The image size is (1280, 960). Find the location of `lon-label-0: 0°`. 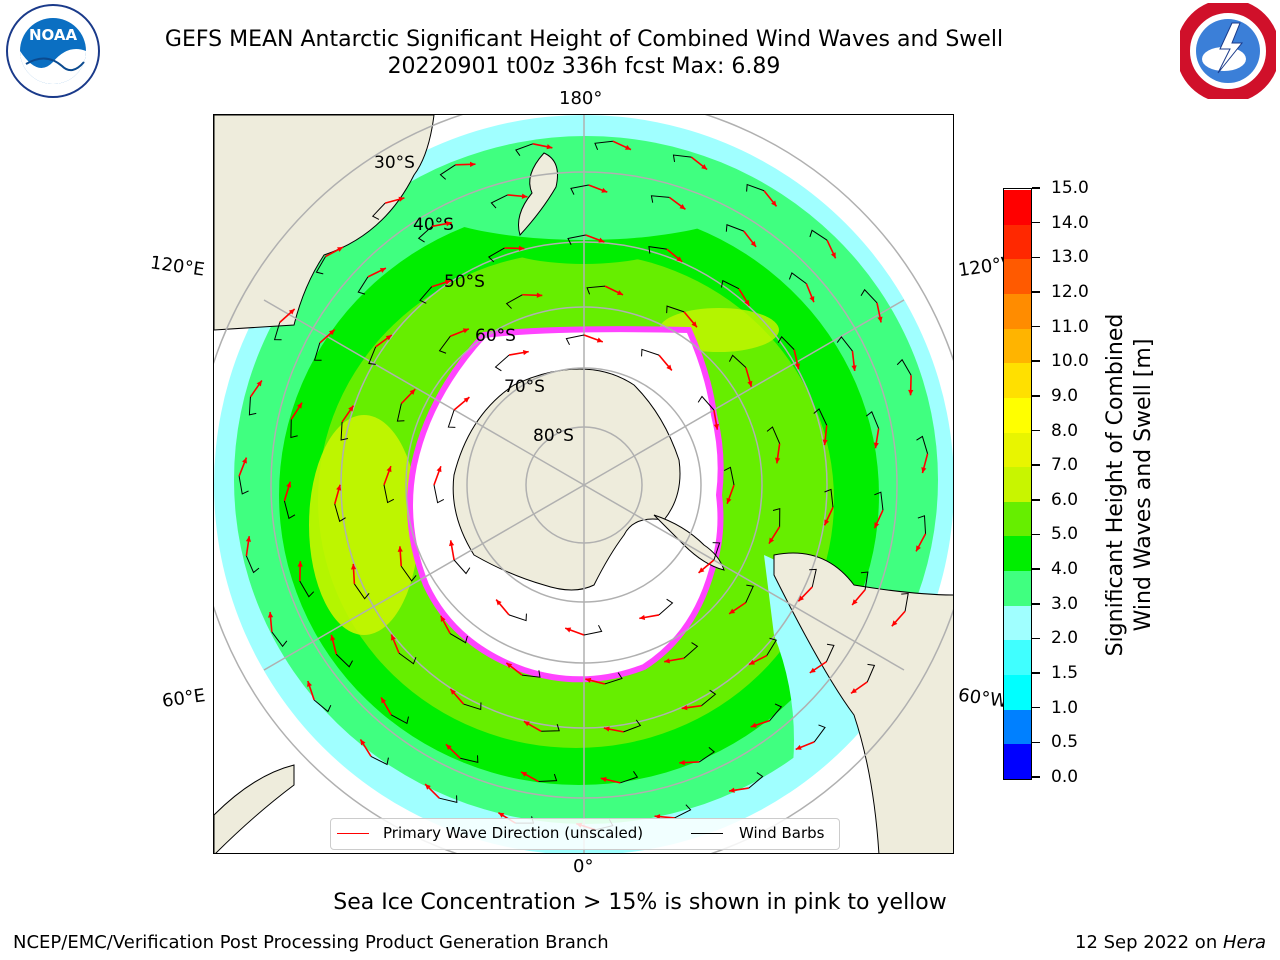

lon-label-0: 0° is located at coordinates (583, 866).